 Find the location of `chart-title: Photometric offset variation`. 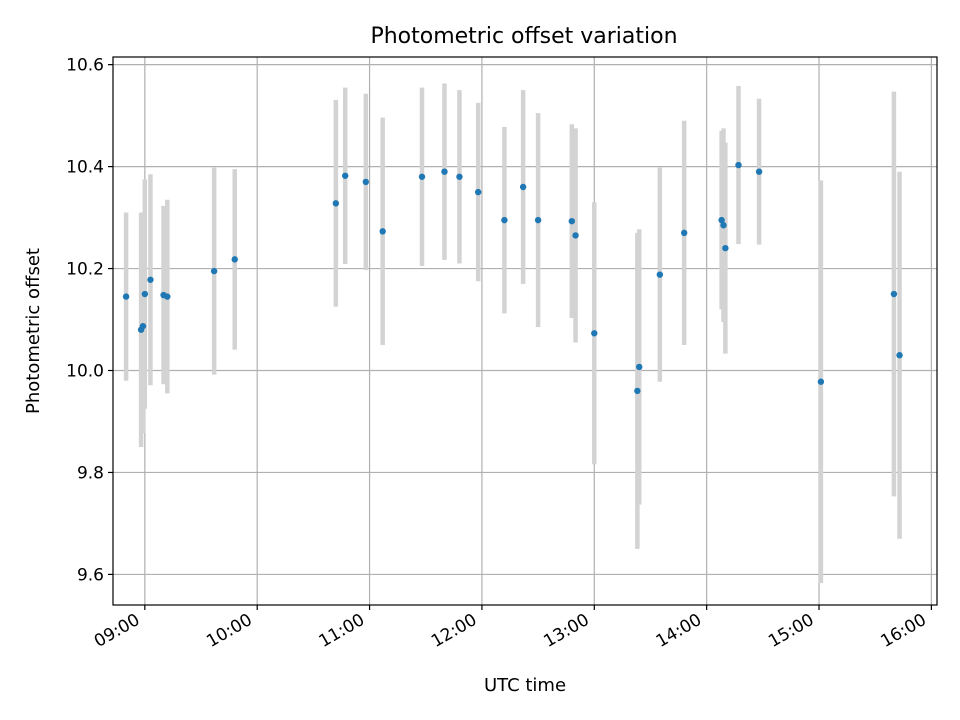

chart-title: Photometric offset variation is located at coordinates (523, 36).